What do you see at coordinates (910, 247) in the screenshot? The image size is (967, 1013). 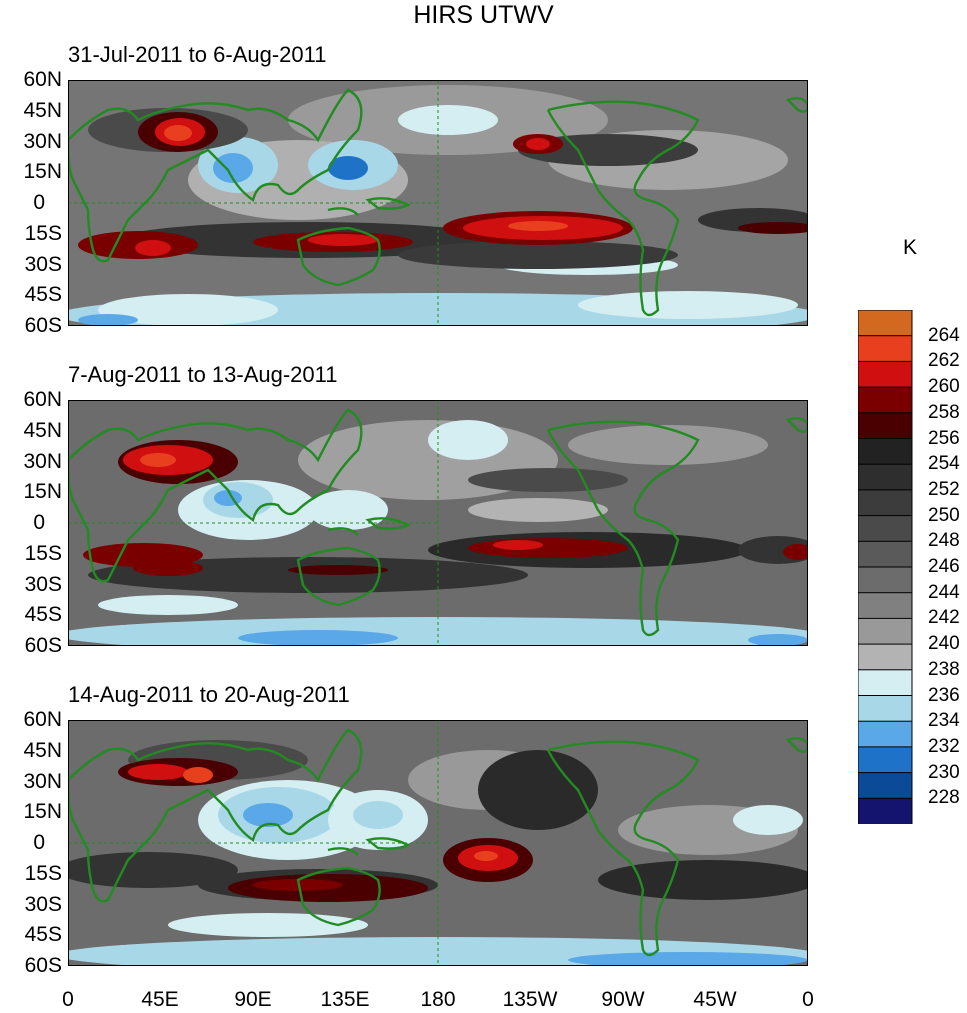 I see `colorbar-unit-label: K` at bounding box center [910, 247].